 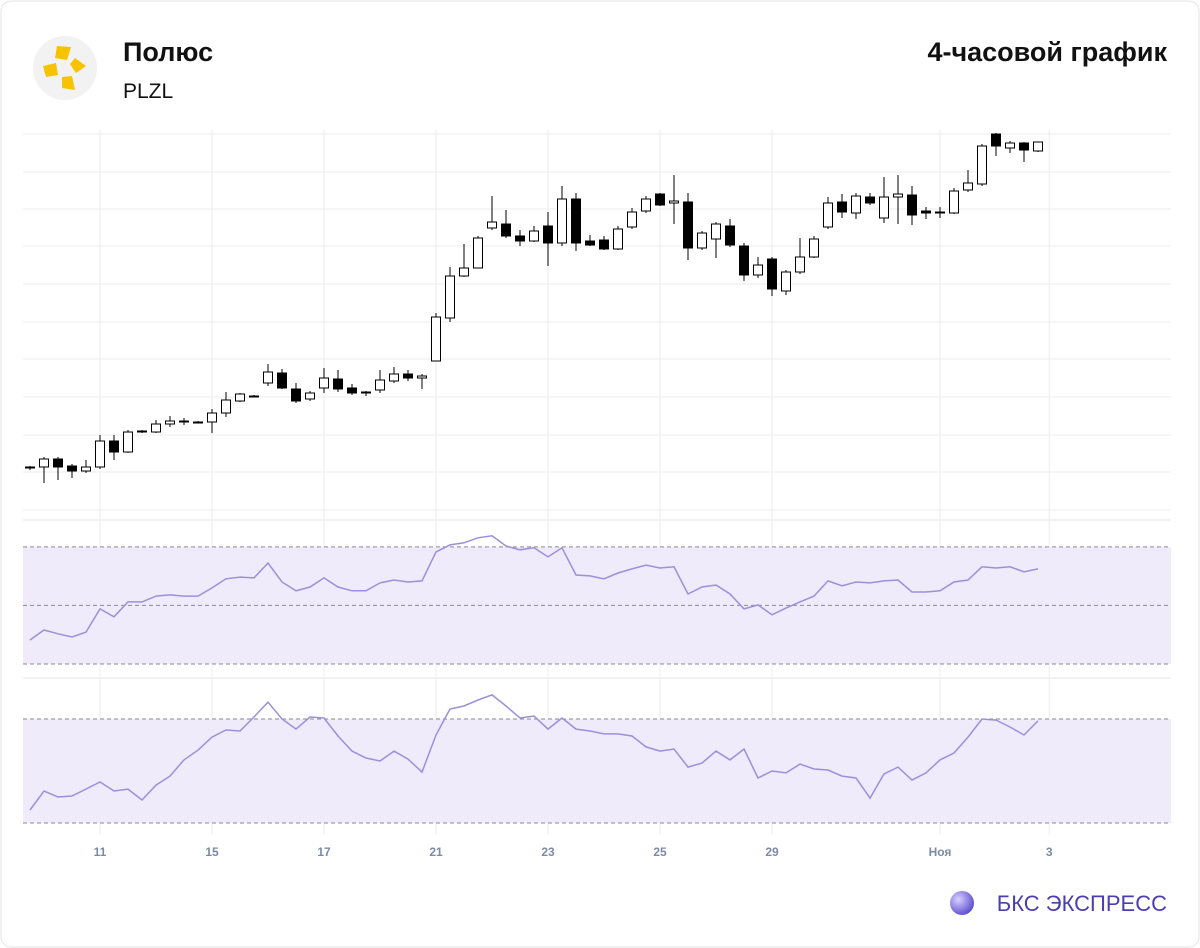 I want to click on band, so click(x=597, y=771).